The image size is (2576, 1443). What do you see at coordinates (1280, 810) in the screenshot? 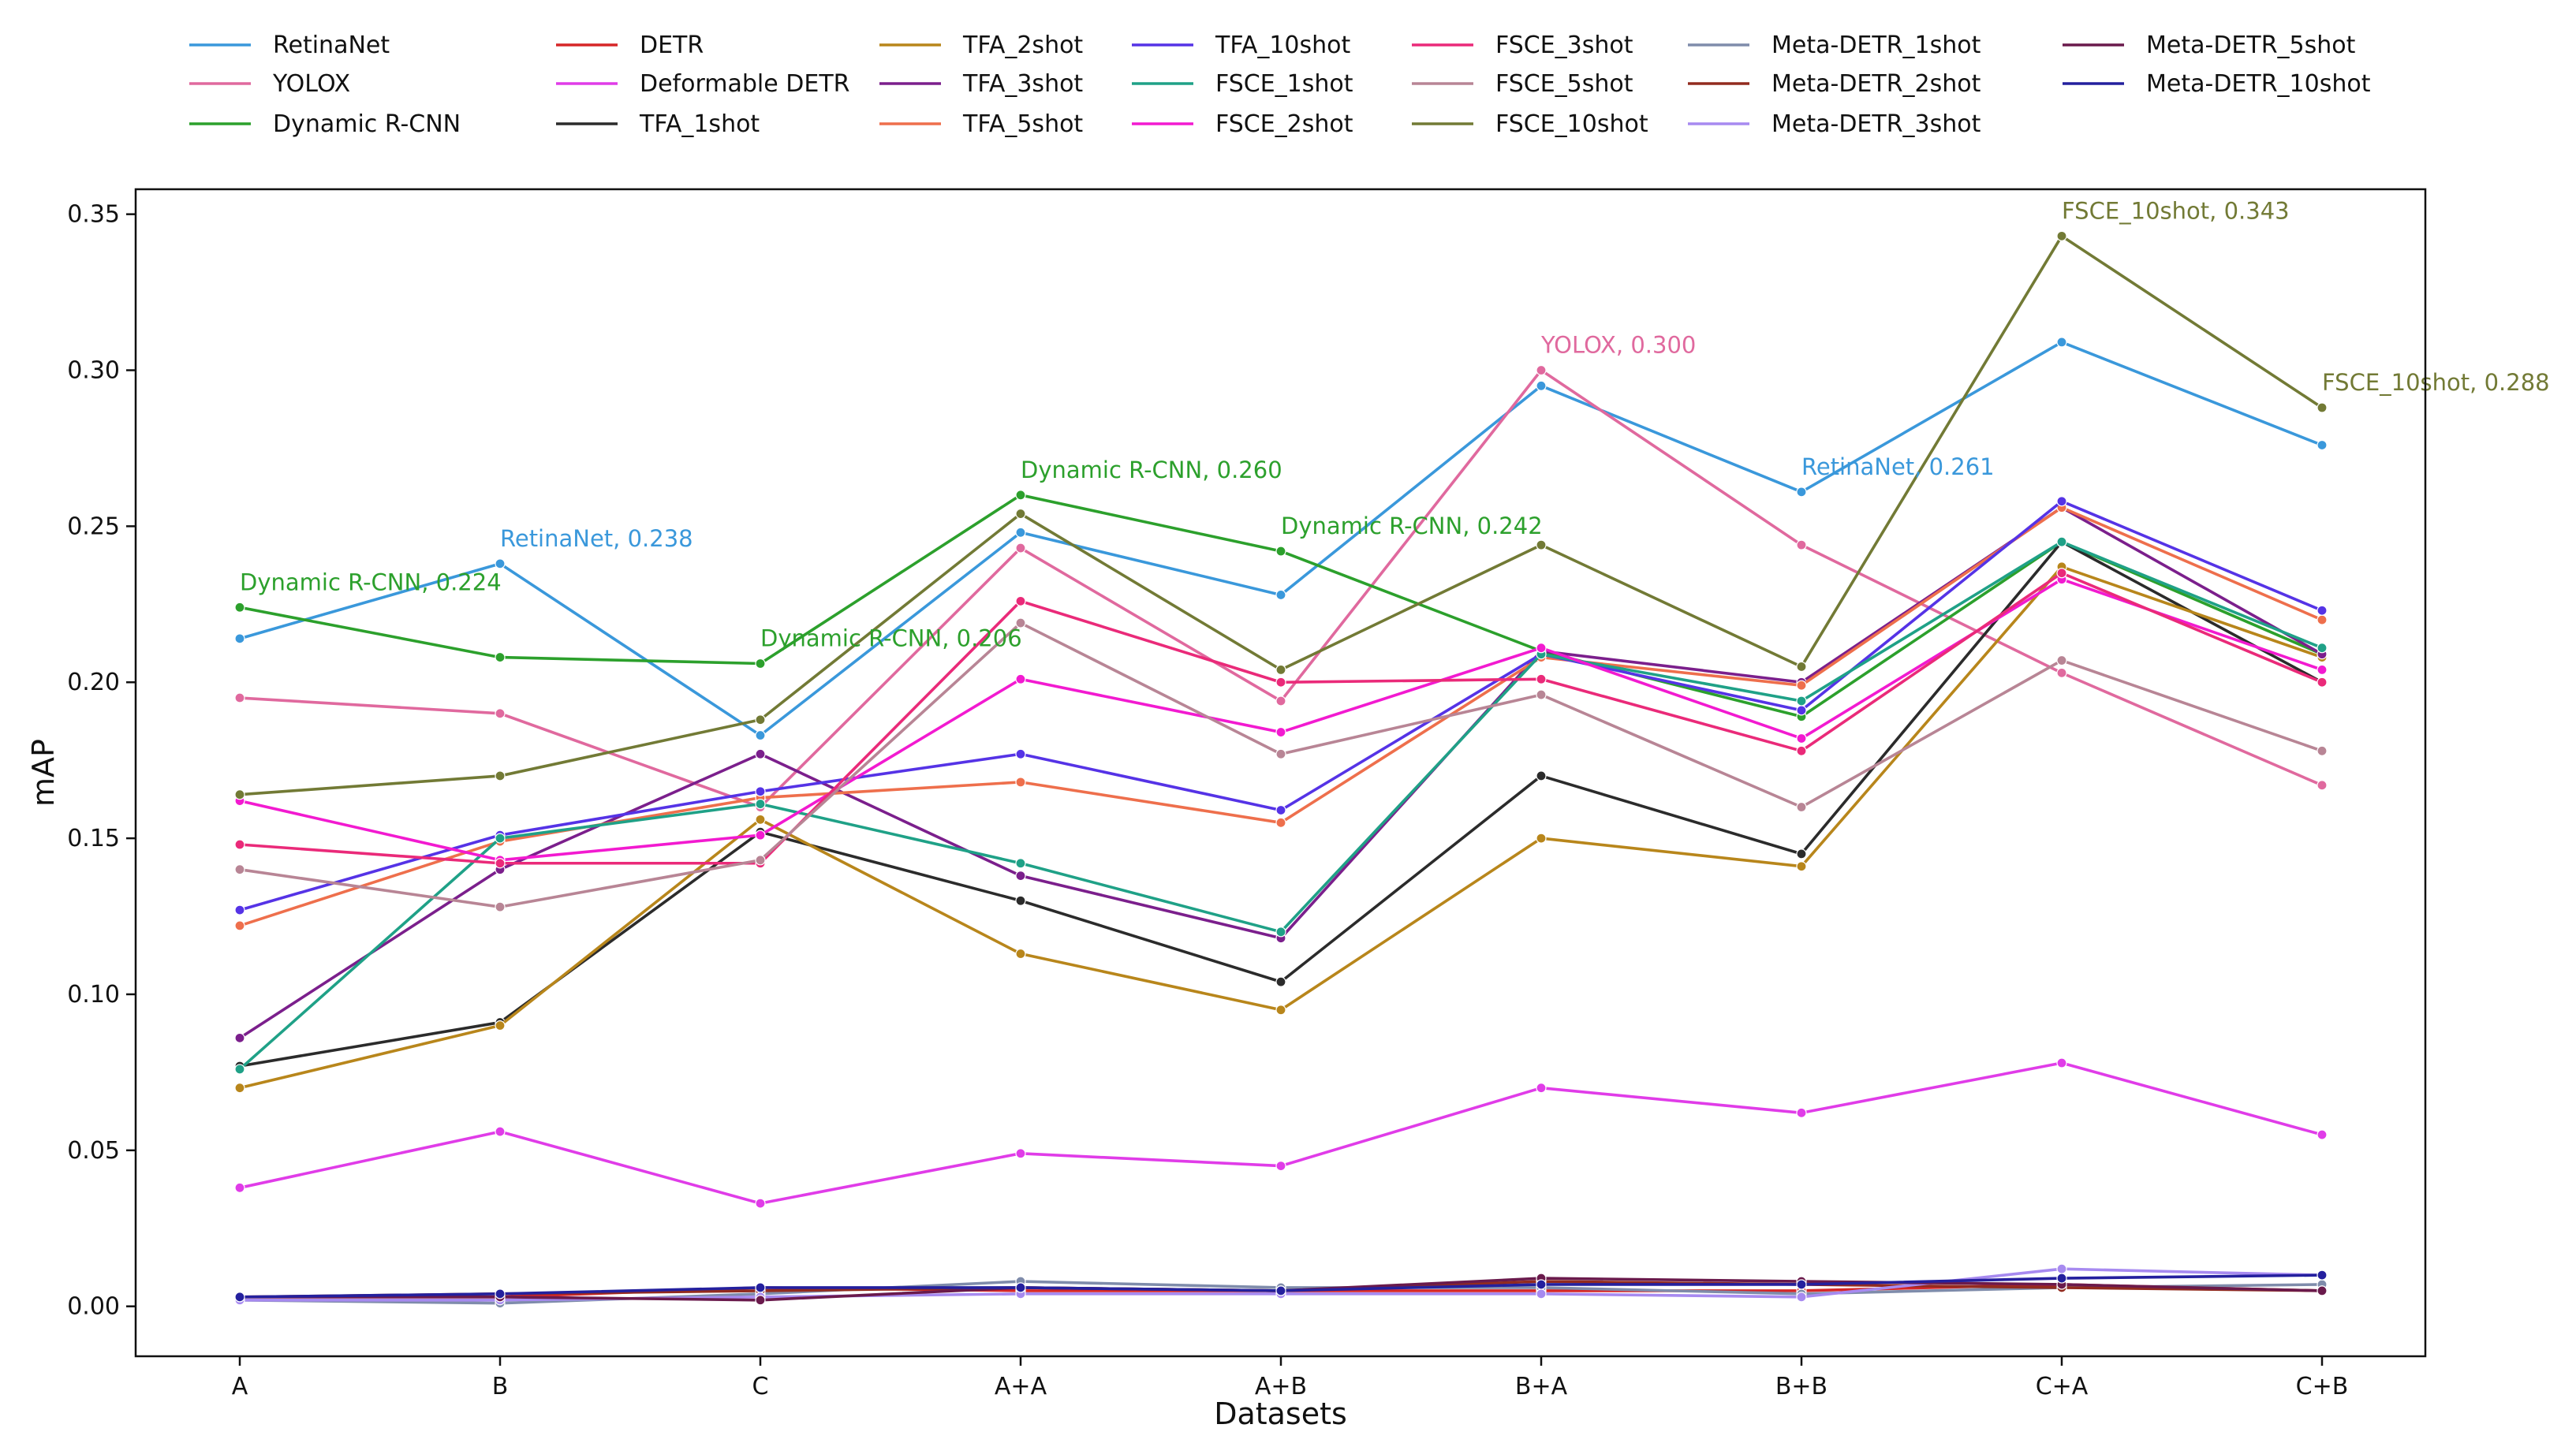
I see `data-point-tfa-10shot-a-b` at bounding box center [1280, 810].